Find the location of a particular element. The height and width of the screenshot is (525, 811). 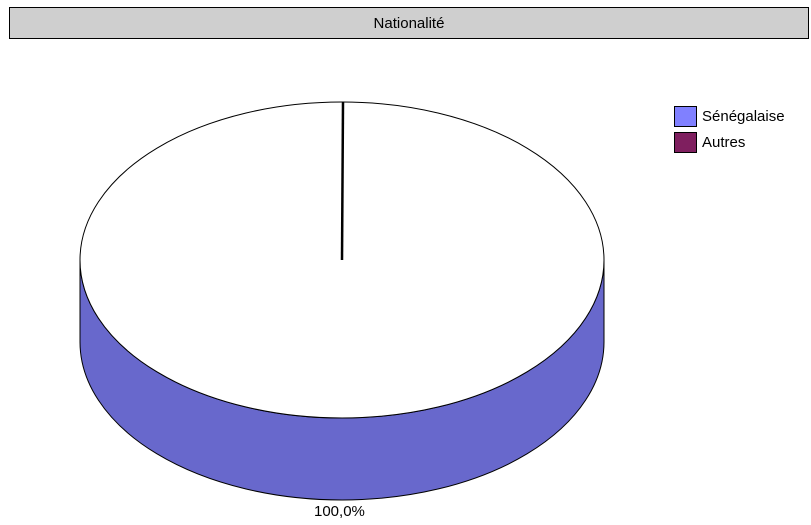

legend-item-senegalaise: Sénégalaise is located at coordinates (729, 116).